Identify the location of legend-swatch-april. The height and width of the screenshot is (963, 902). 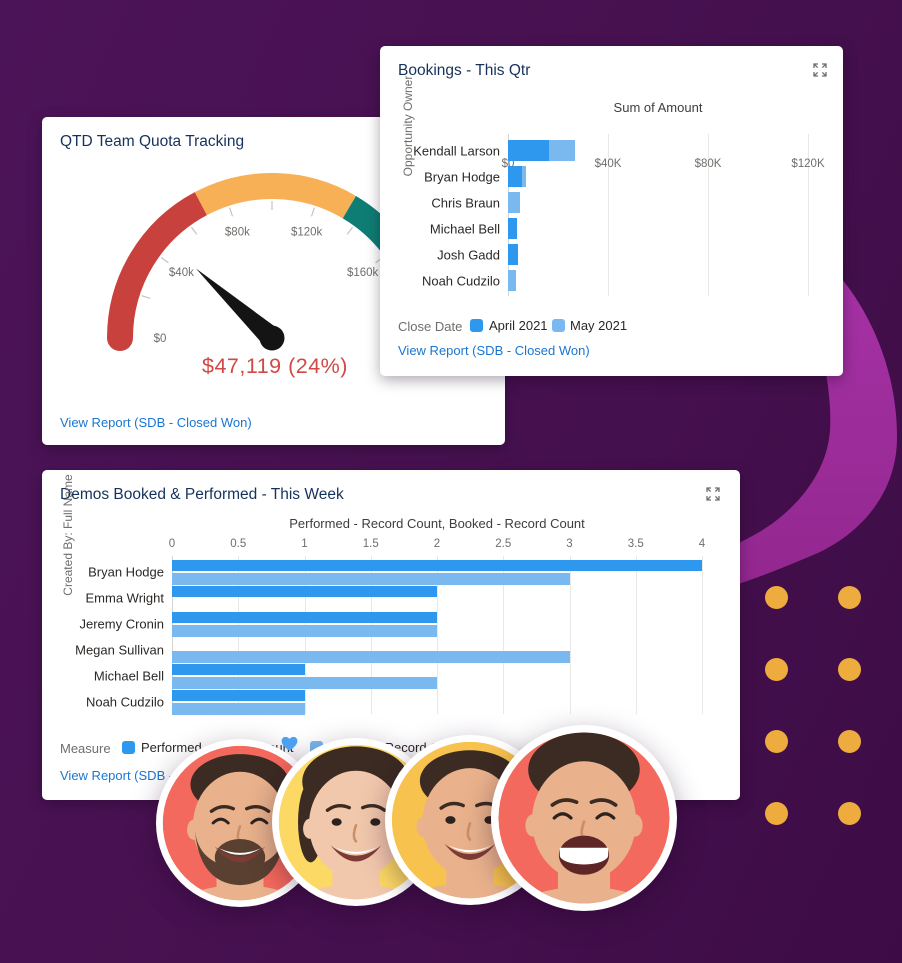
(476, 325).